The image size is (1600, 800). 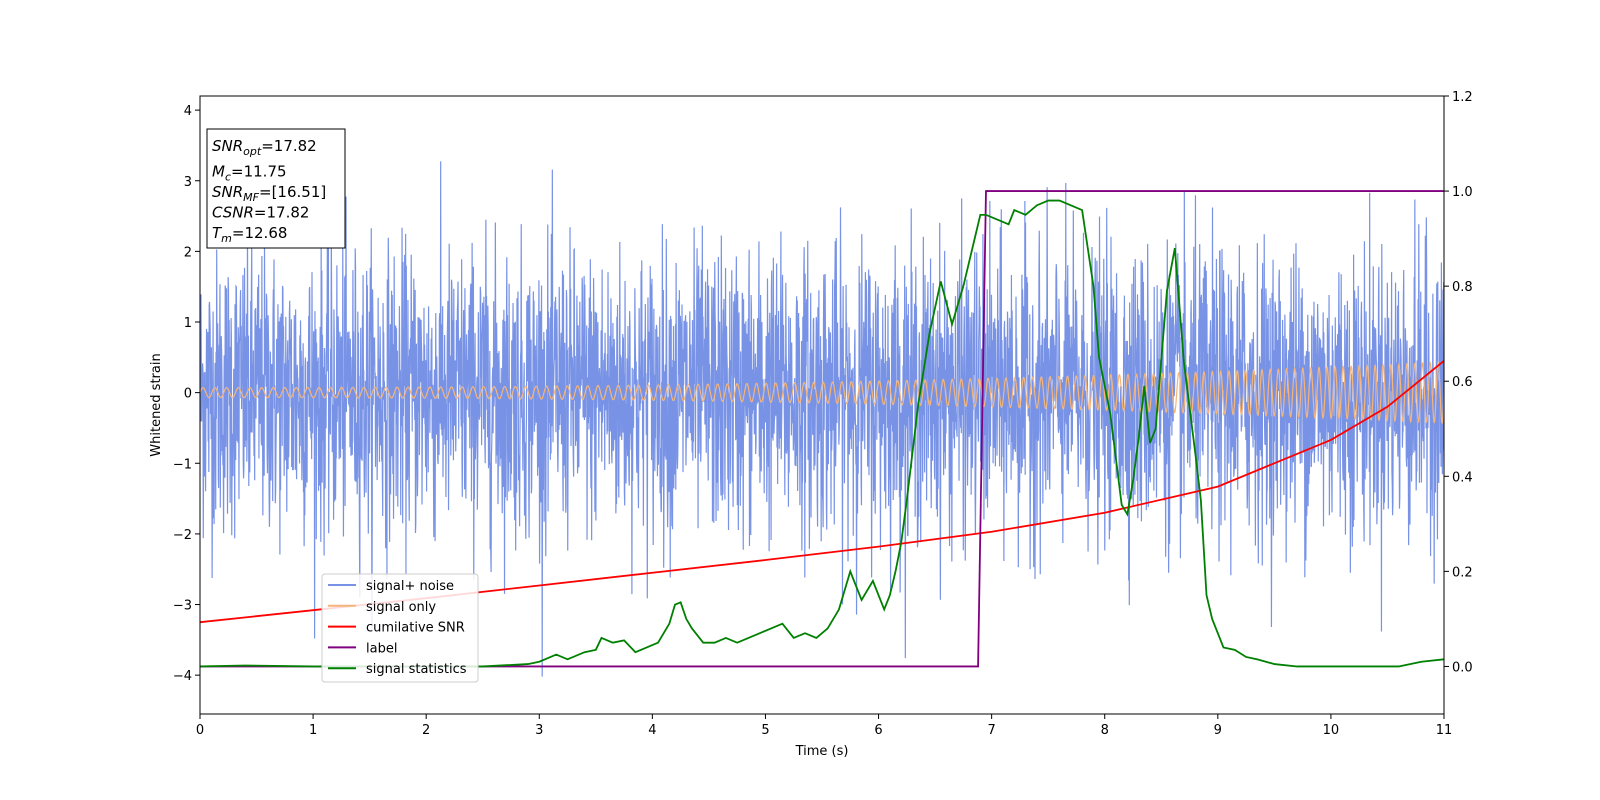 What do you see at coordinates (188, 111) in the screenshot?
I see `left-y-tick-label: 4` at bounding box center [188, 111].